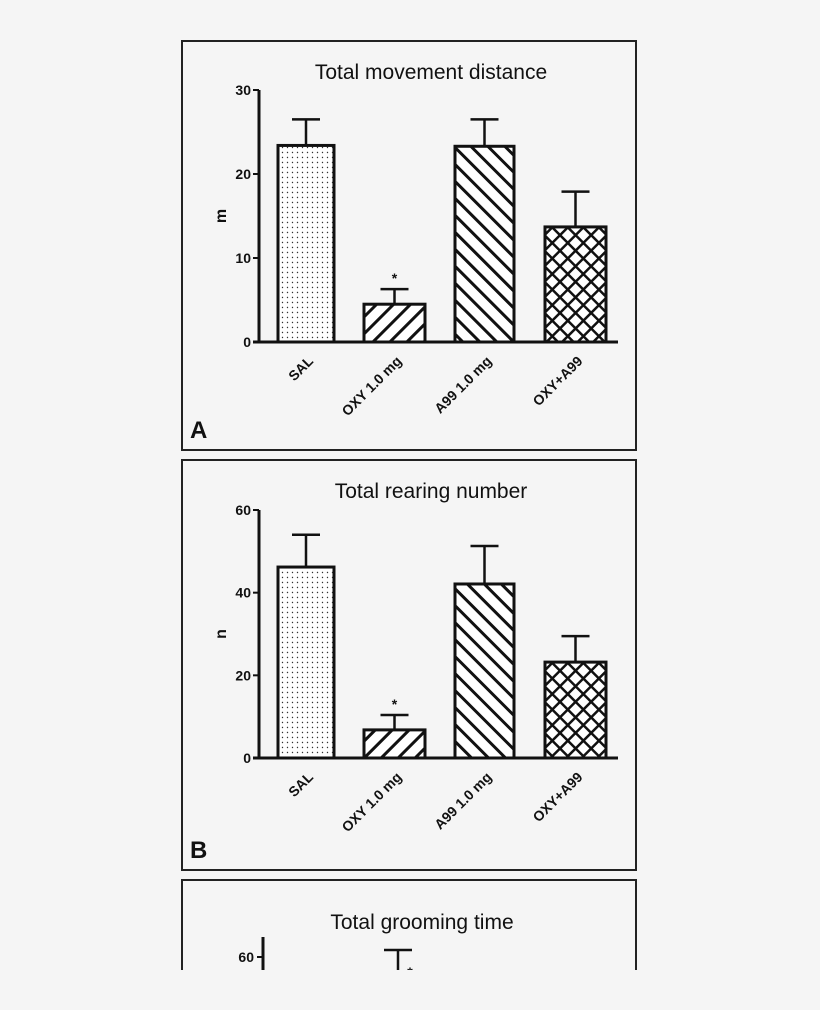 This screenshot has height=1010, width=820. What do you see at coordinates (431, 491) in the screenshot?
I see `chart-title: Total rearing number` at bounding box center [431, 491].